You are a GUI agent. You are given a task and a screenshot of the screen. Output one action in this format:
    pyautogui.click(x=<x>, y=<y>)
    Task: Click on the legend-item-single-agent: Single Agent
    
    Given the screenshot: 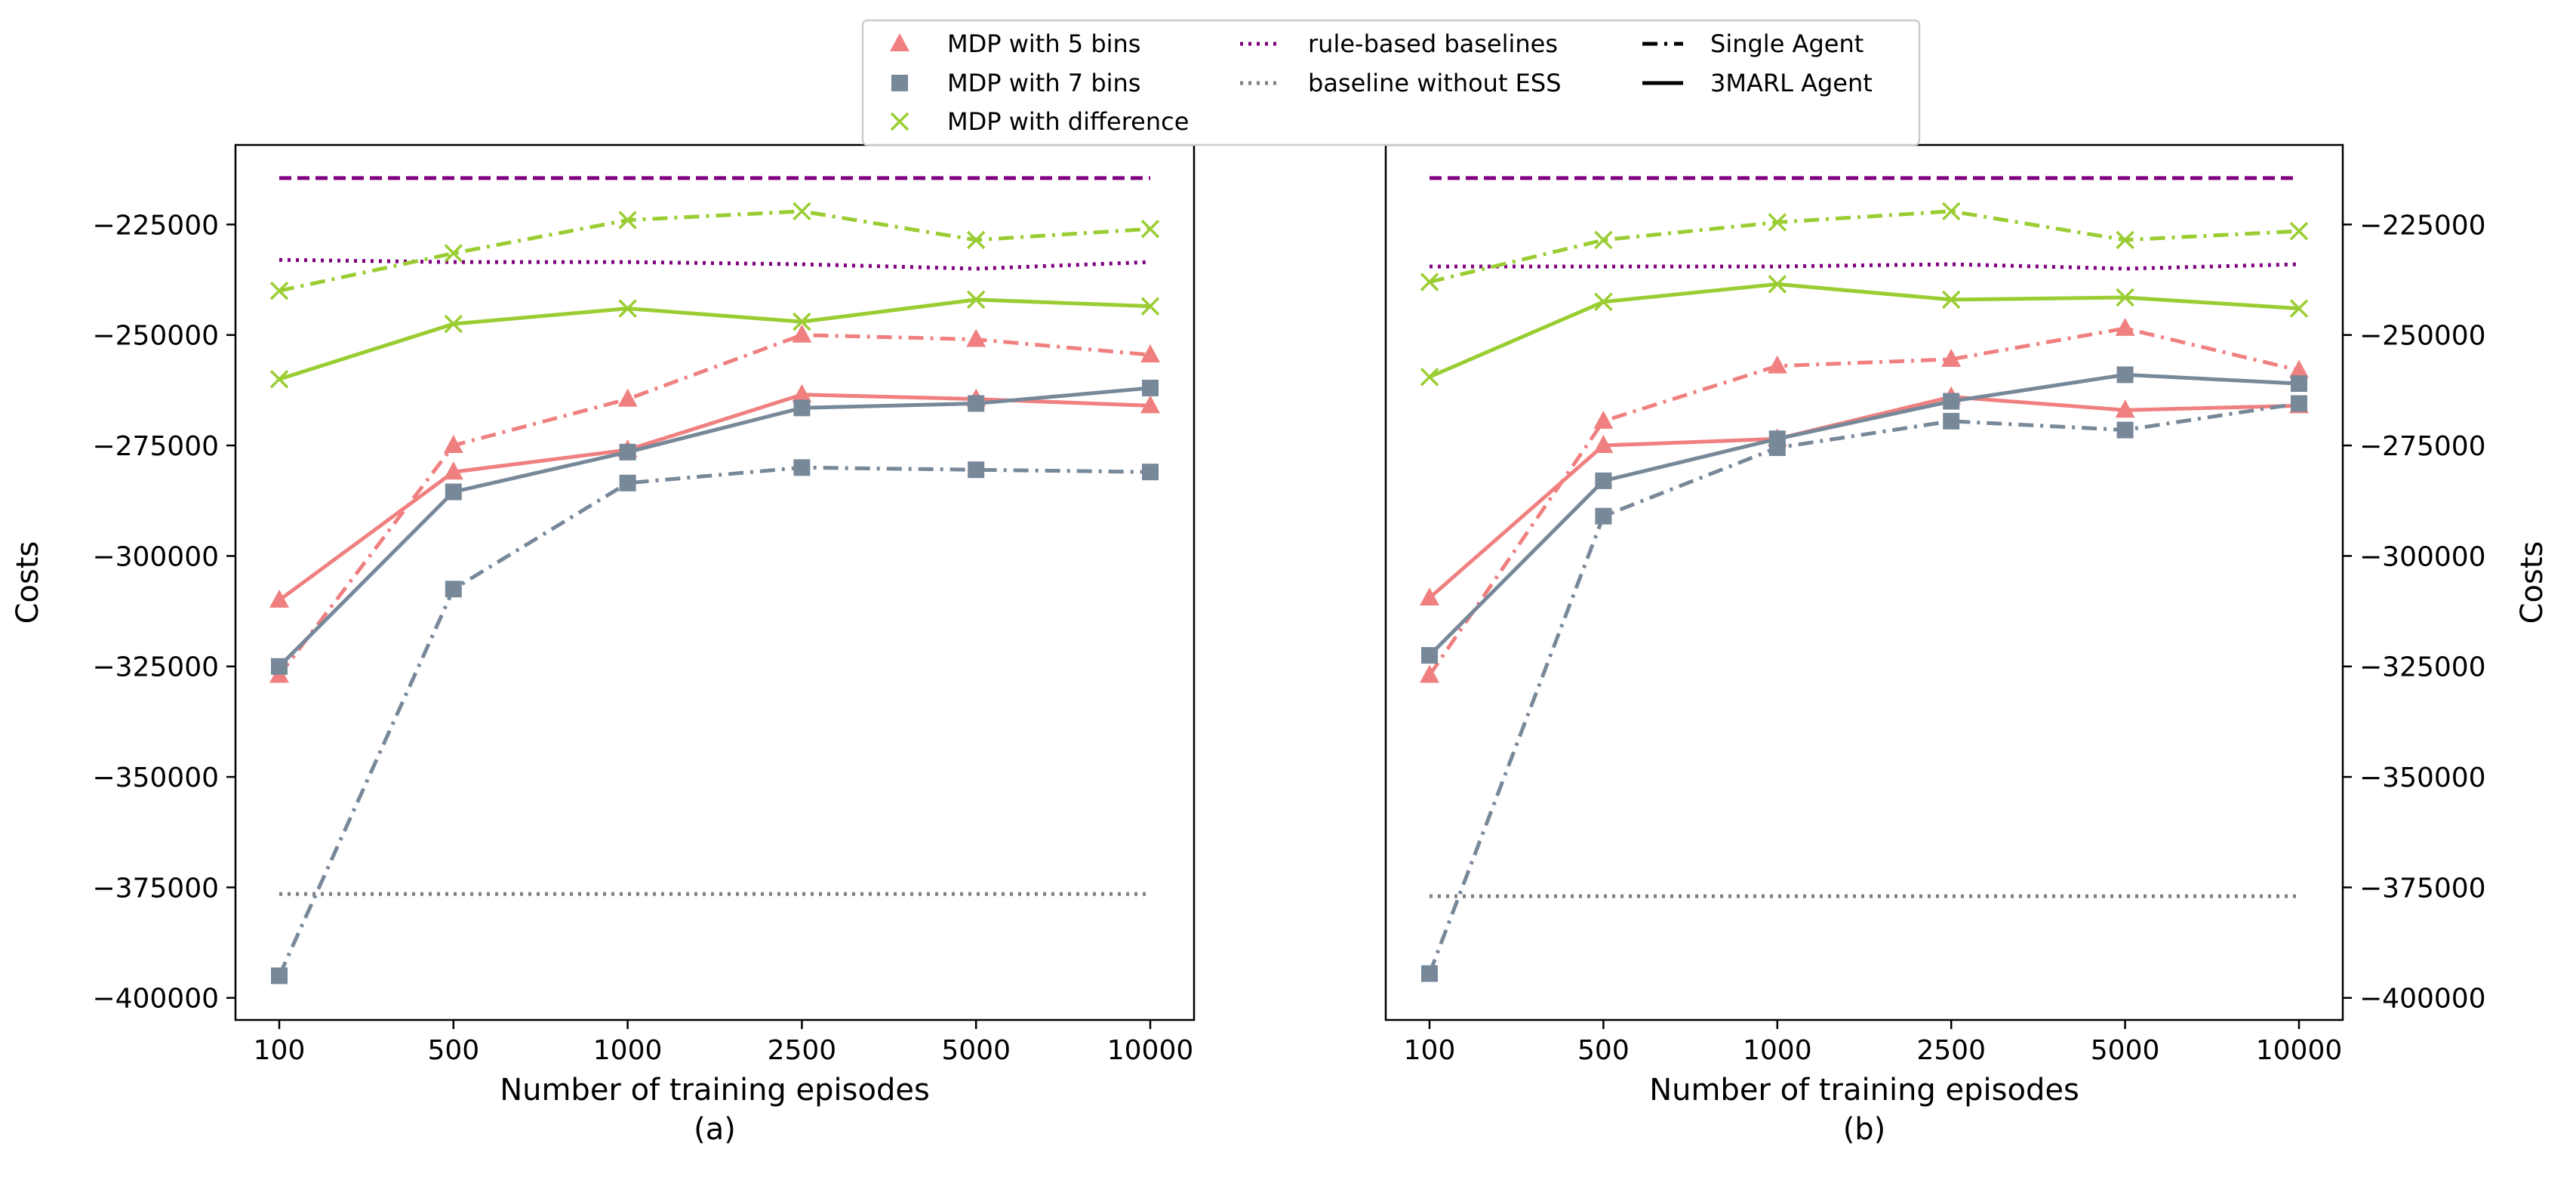 What is the action you would take?
    pyautogui.click(x=1753, y=44)
    